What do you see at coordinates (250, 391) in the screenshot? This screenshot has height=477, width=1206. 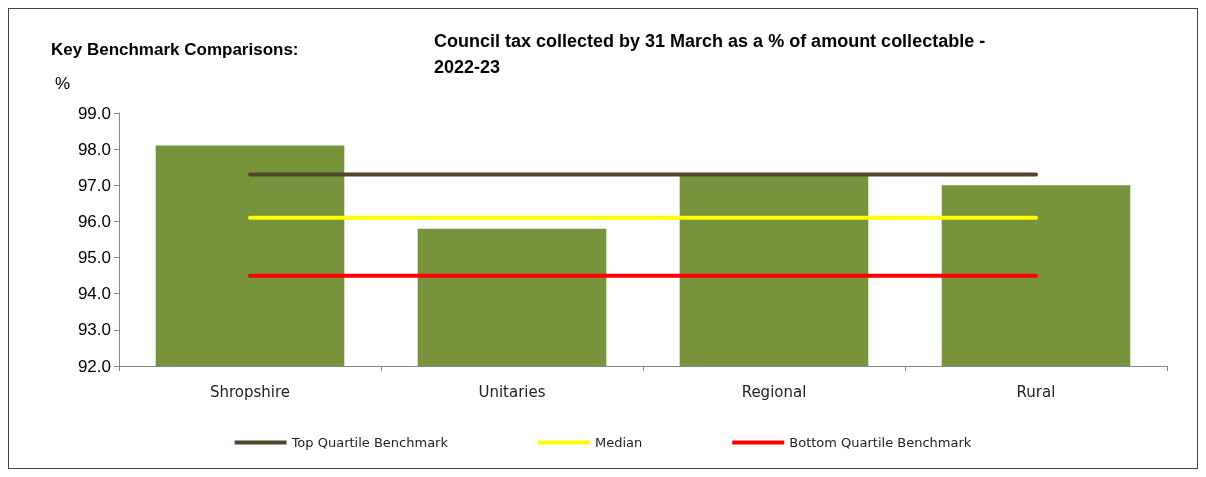 I see `x-tick-label: Shropshire` at bounding box center [250, 391].